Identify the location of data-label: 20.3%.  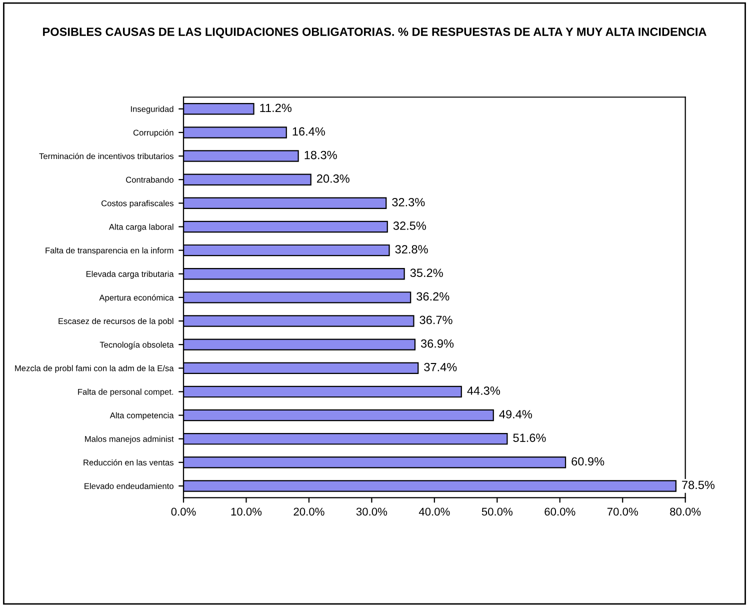
(333, 178).